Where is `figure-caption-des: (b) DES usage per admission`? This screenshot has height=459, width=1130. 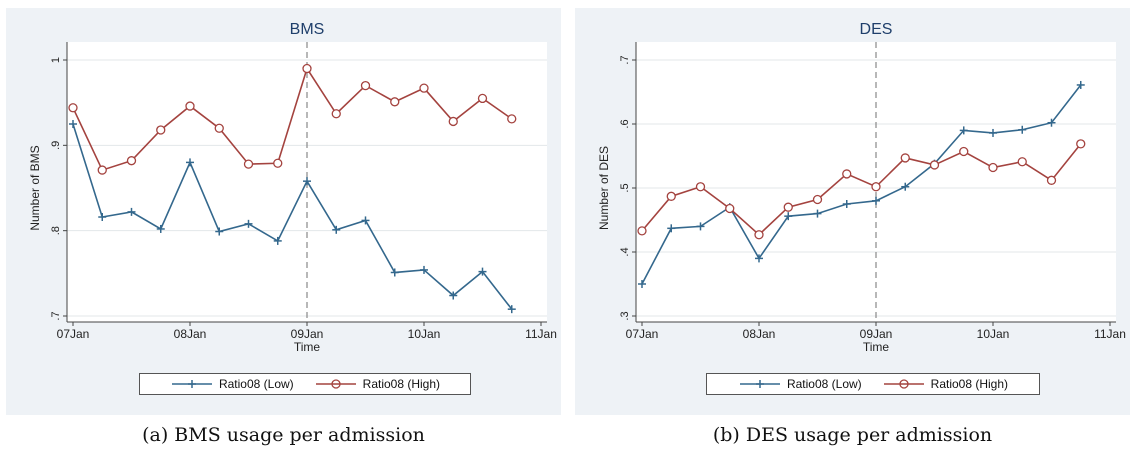 figure-caption-des: (b) DES usage per admission is located at coordinates (852, 435).